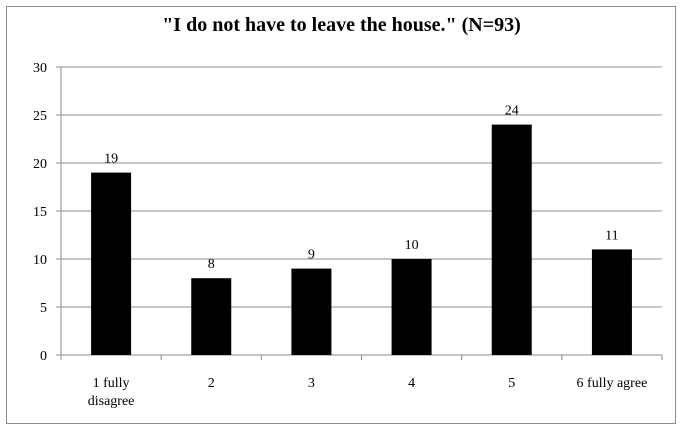 The width and height of the screenshot is (683, 431). I want to click on data-label: 19, so click(111, 159).